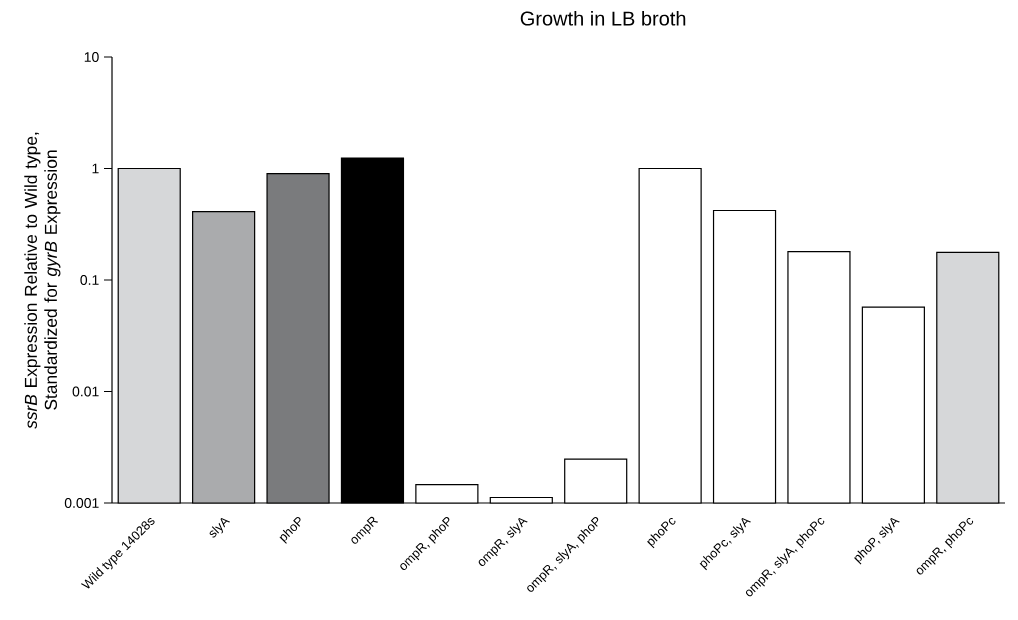 This screenshot has width=1018, height=620. I want to click on chart-title: Growth in LB broth, so click(603, 18).